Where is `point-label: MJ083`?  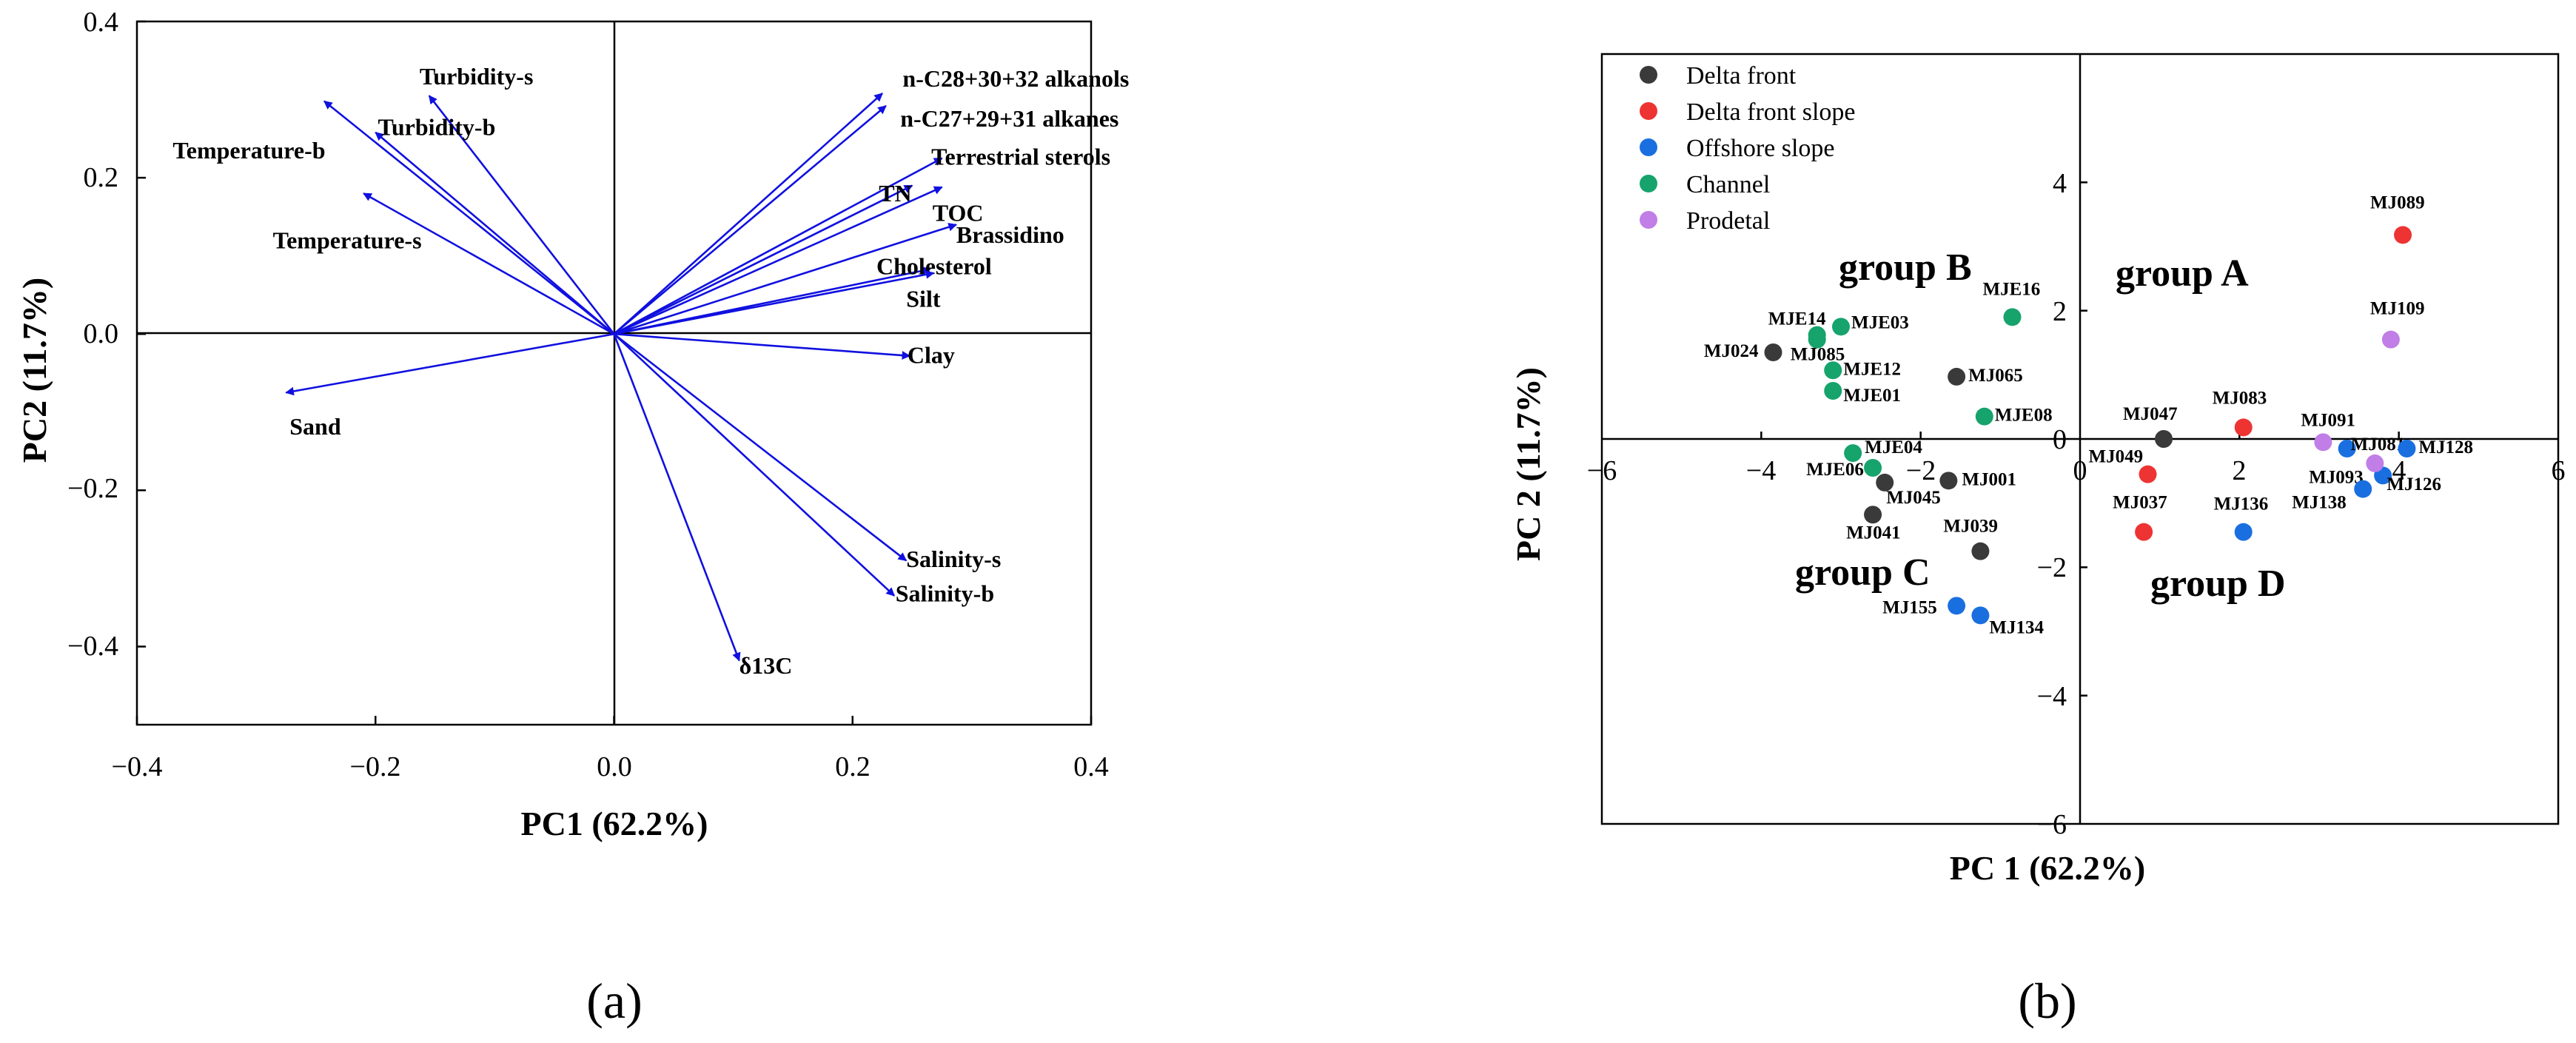 point-label: MJ083 is located at coordinates (2240, 398).